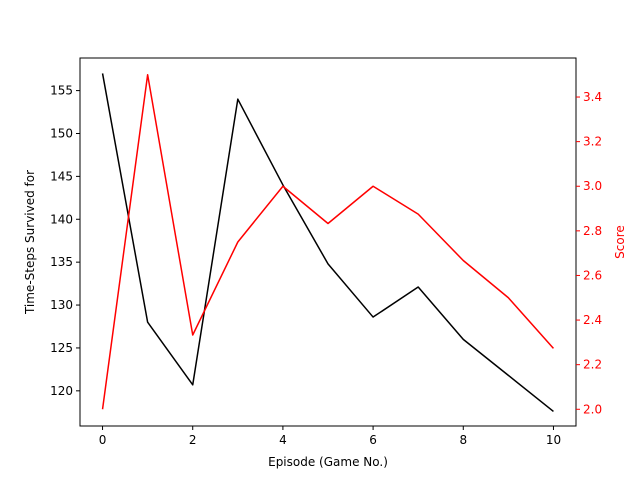  What do you see at coordinates (61, 176) in the screenshot?
I see `left-y-tick-label: 145` at bounding box center [61, 176].